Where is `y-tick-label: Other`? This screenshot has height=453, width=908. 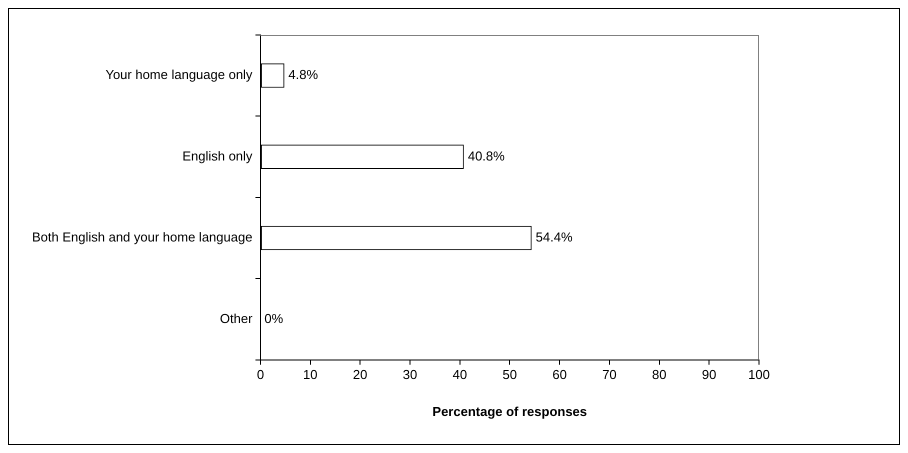 y-tick-label: Other is located at coordinates (237, 318).